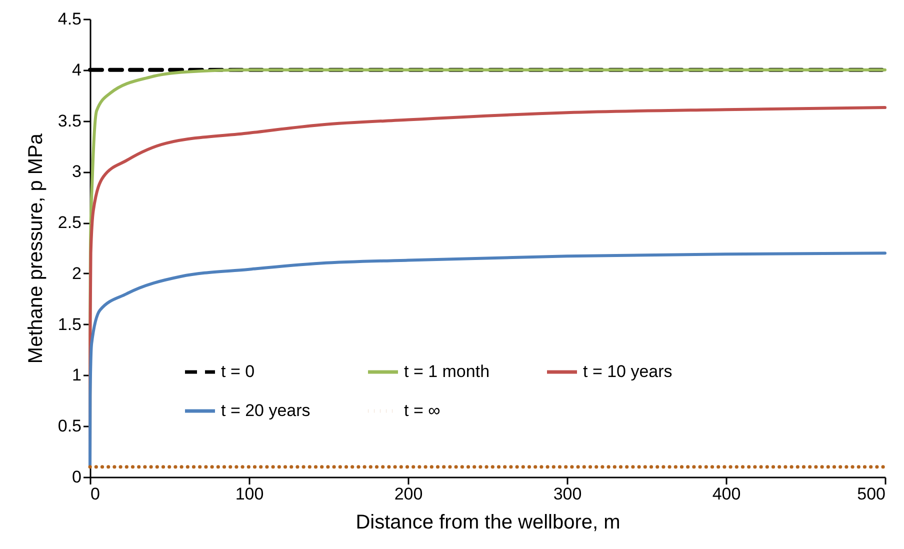 This screenshot has height=549, width=904. Describe the element at coordinates (70, 426) in the screenshot. I see `y-tick-label: 0.5` at that location.